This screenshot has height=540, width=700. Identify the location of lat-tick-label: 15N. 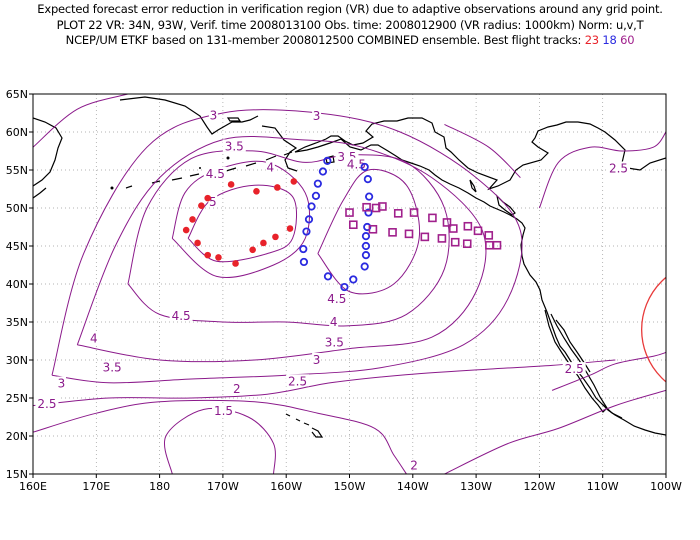
(17, 474).